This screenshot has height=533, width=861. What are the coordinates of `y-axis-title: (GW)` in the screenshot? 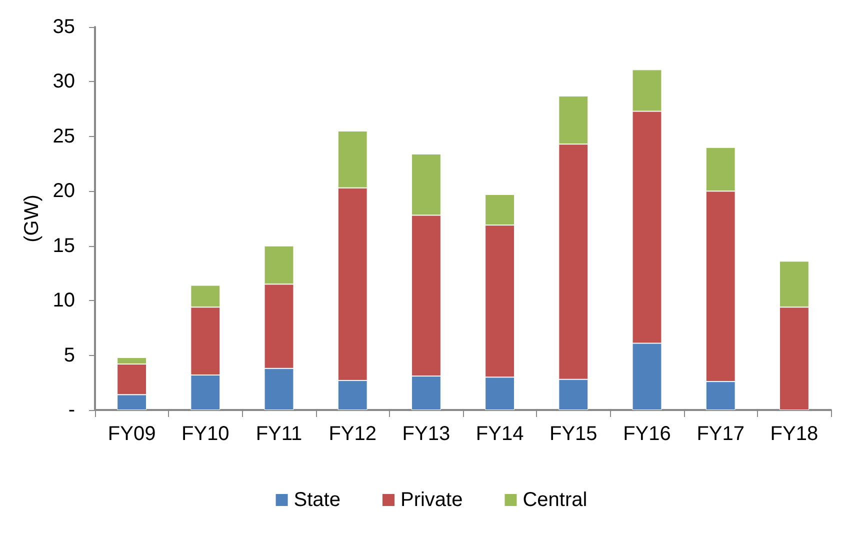 It's located at (31, 218).